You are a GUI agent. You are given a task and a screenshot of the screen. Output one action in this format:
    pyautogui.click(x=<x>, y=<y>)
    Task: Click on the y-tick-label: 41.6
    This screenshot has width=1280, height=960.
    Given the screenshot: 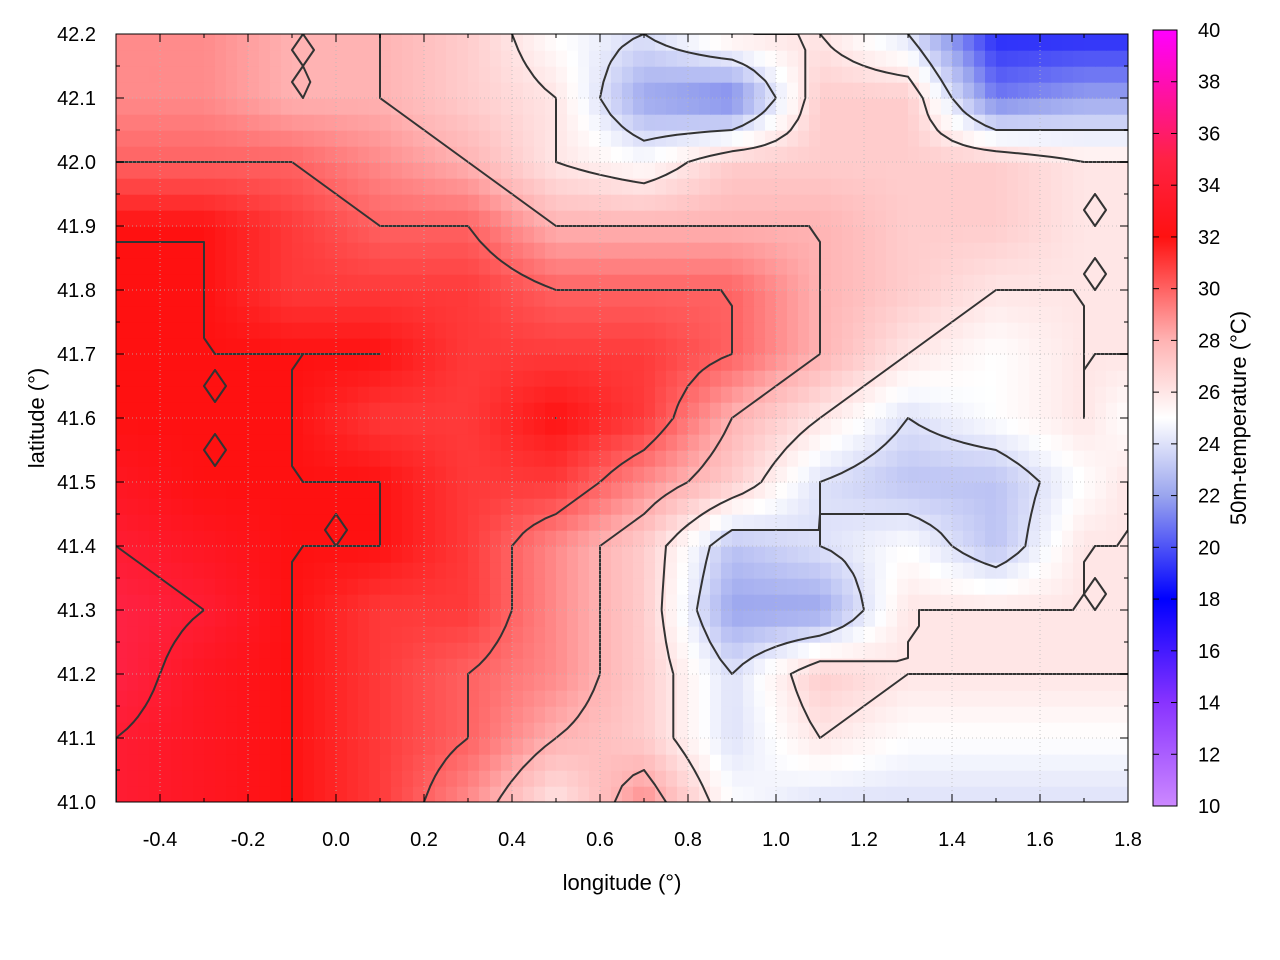 What is the action you would take?
    pyautogui.click(x=76, y=419)
    